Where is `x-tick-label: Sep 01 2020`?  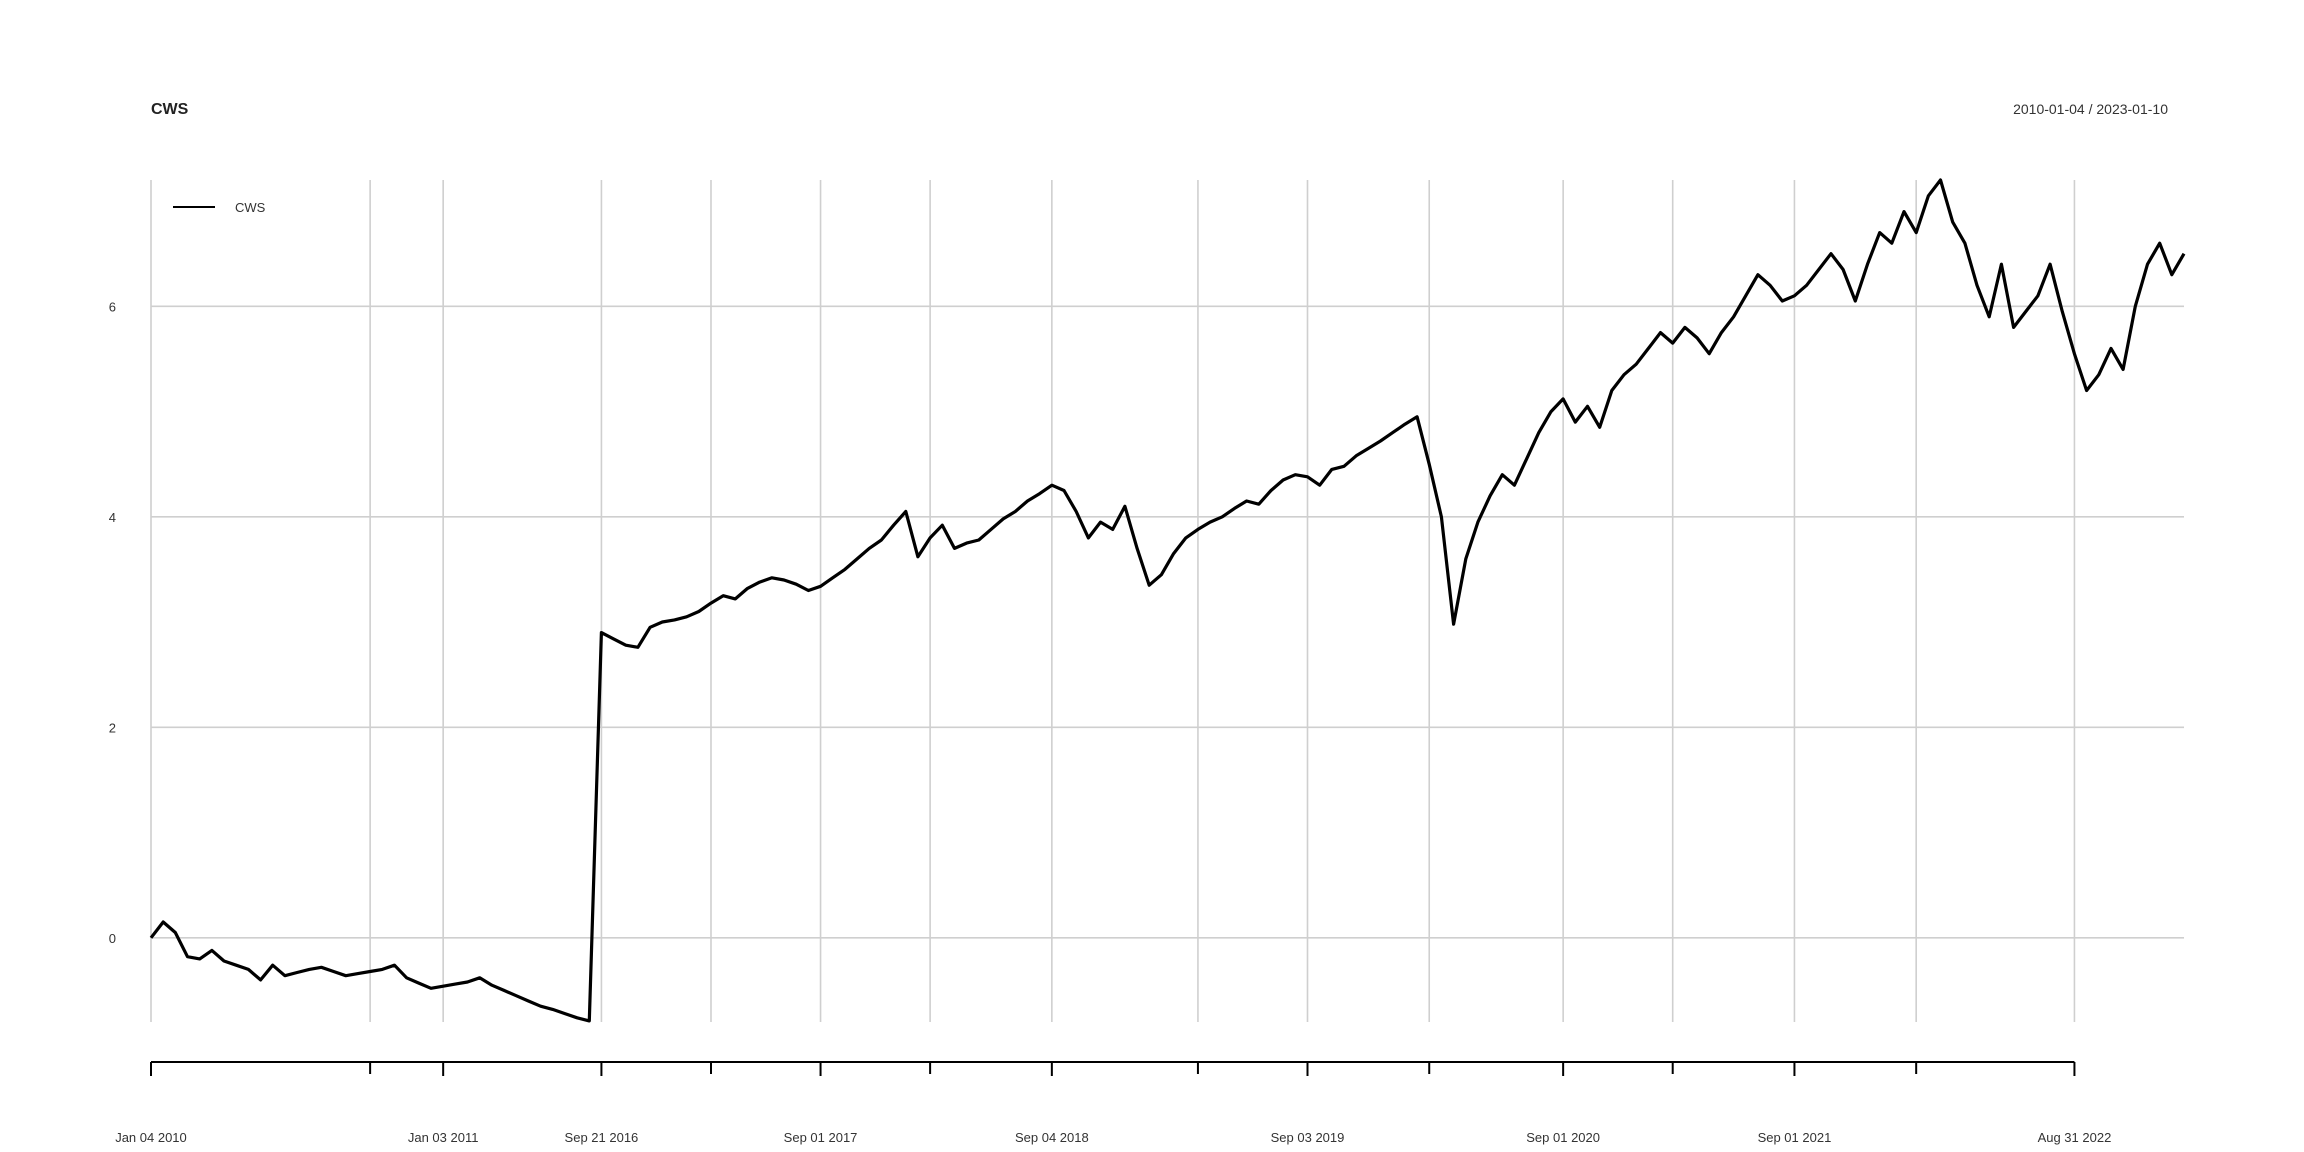
x-tick-label: Sep 01 2020 is located at coordinates (1563, 1137).